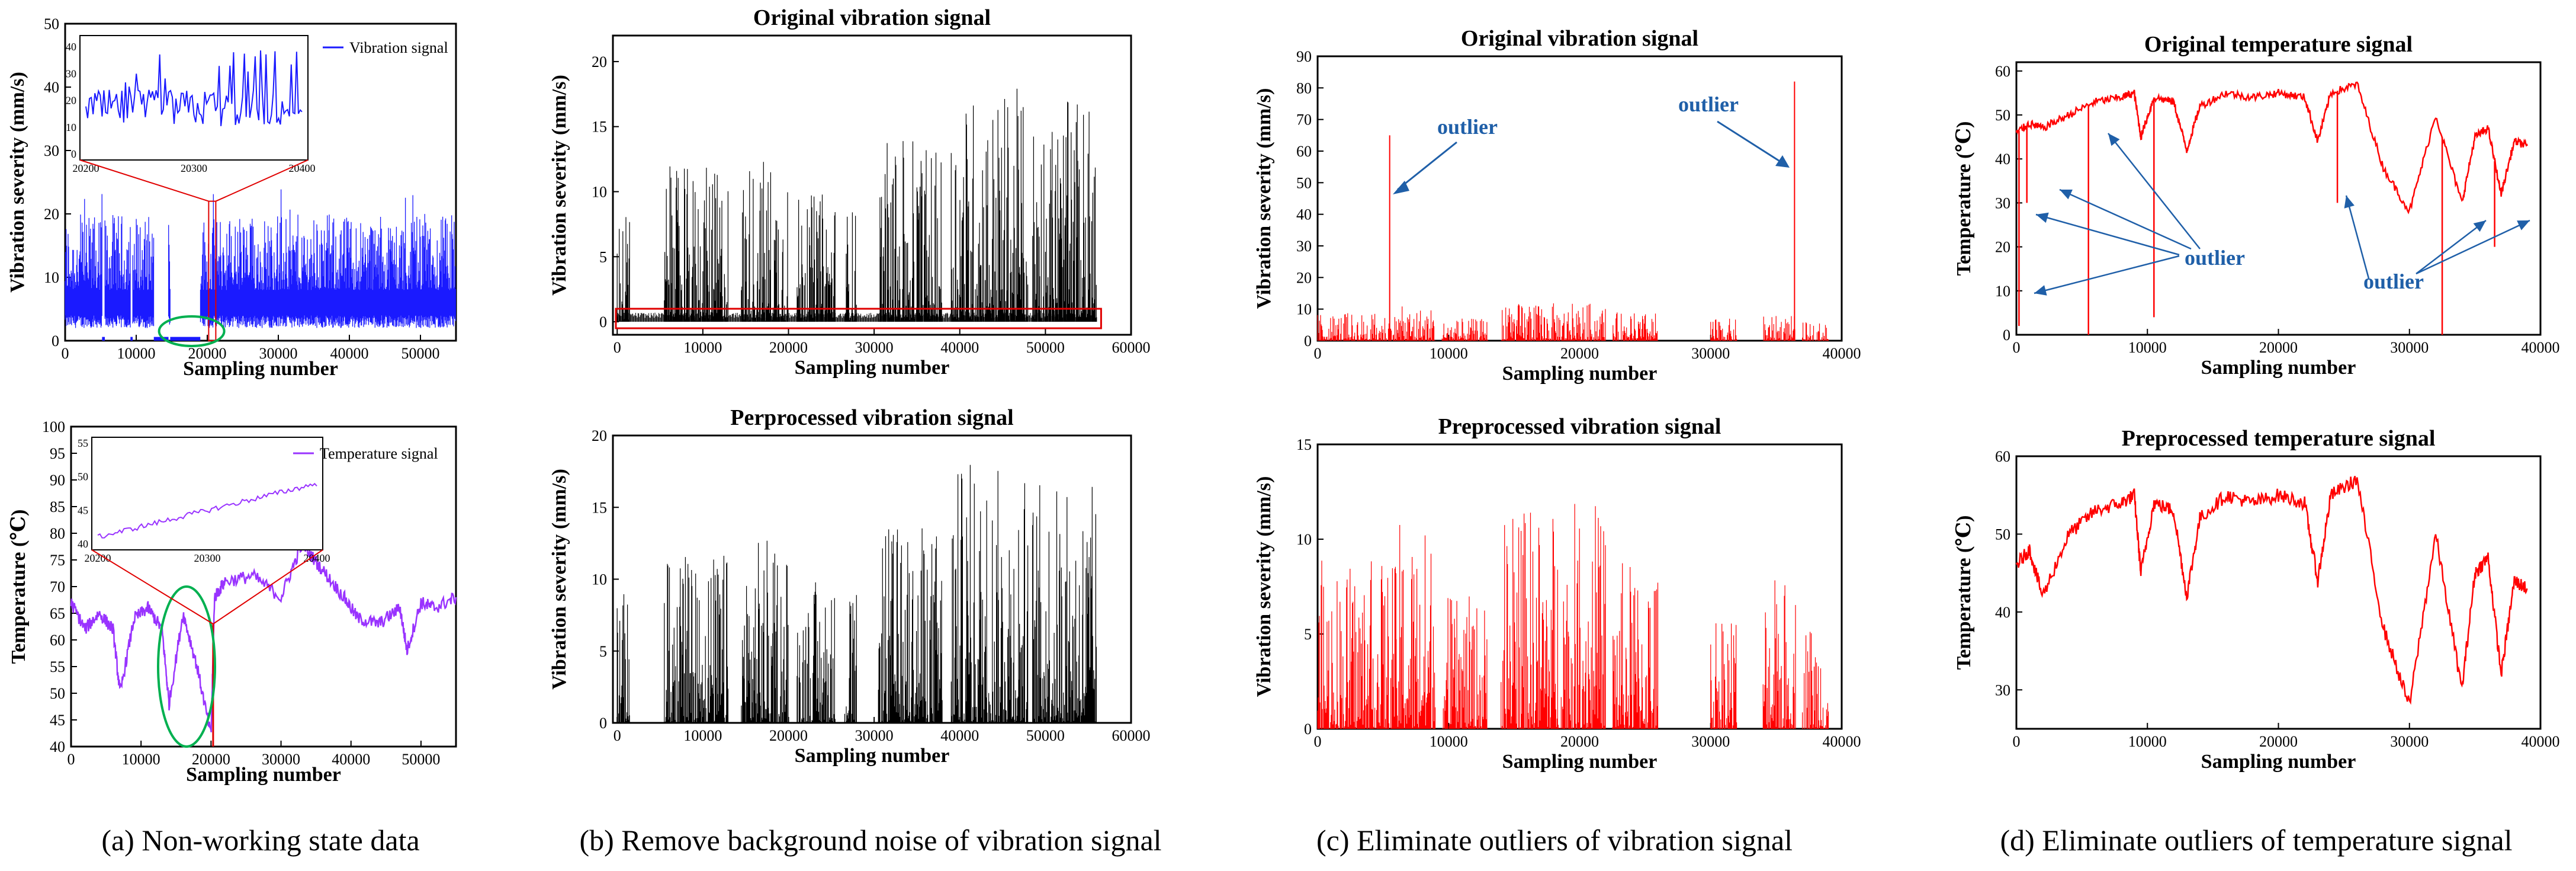  What do you see at coordinates (260, 183) in the screenshot?
I see `plot-frame` at bounding box center [260, 183].